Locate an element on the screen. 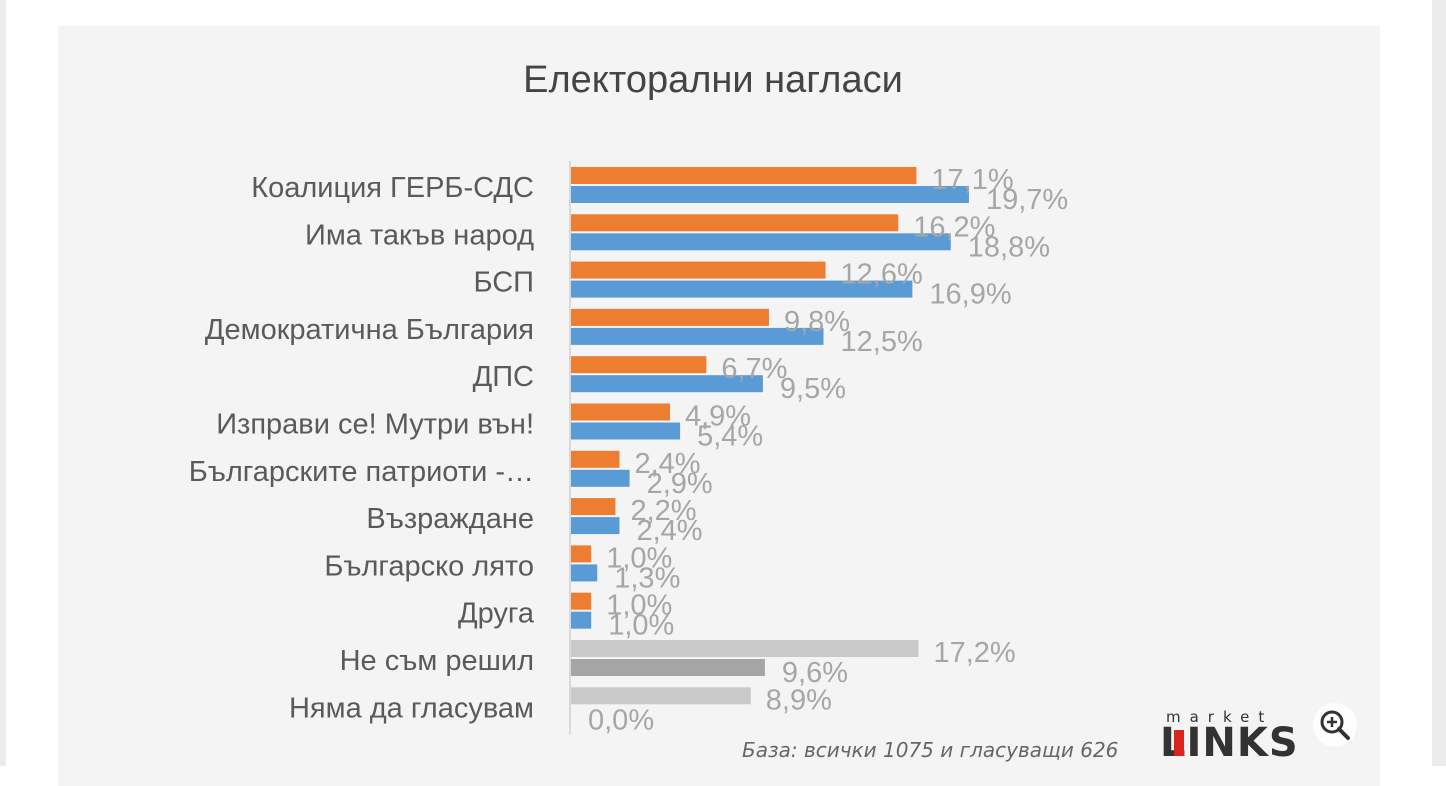 The image size is (1446, 786). category-label: БСП is located at coordinates (504, 283).